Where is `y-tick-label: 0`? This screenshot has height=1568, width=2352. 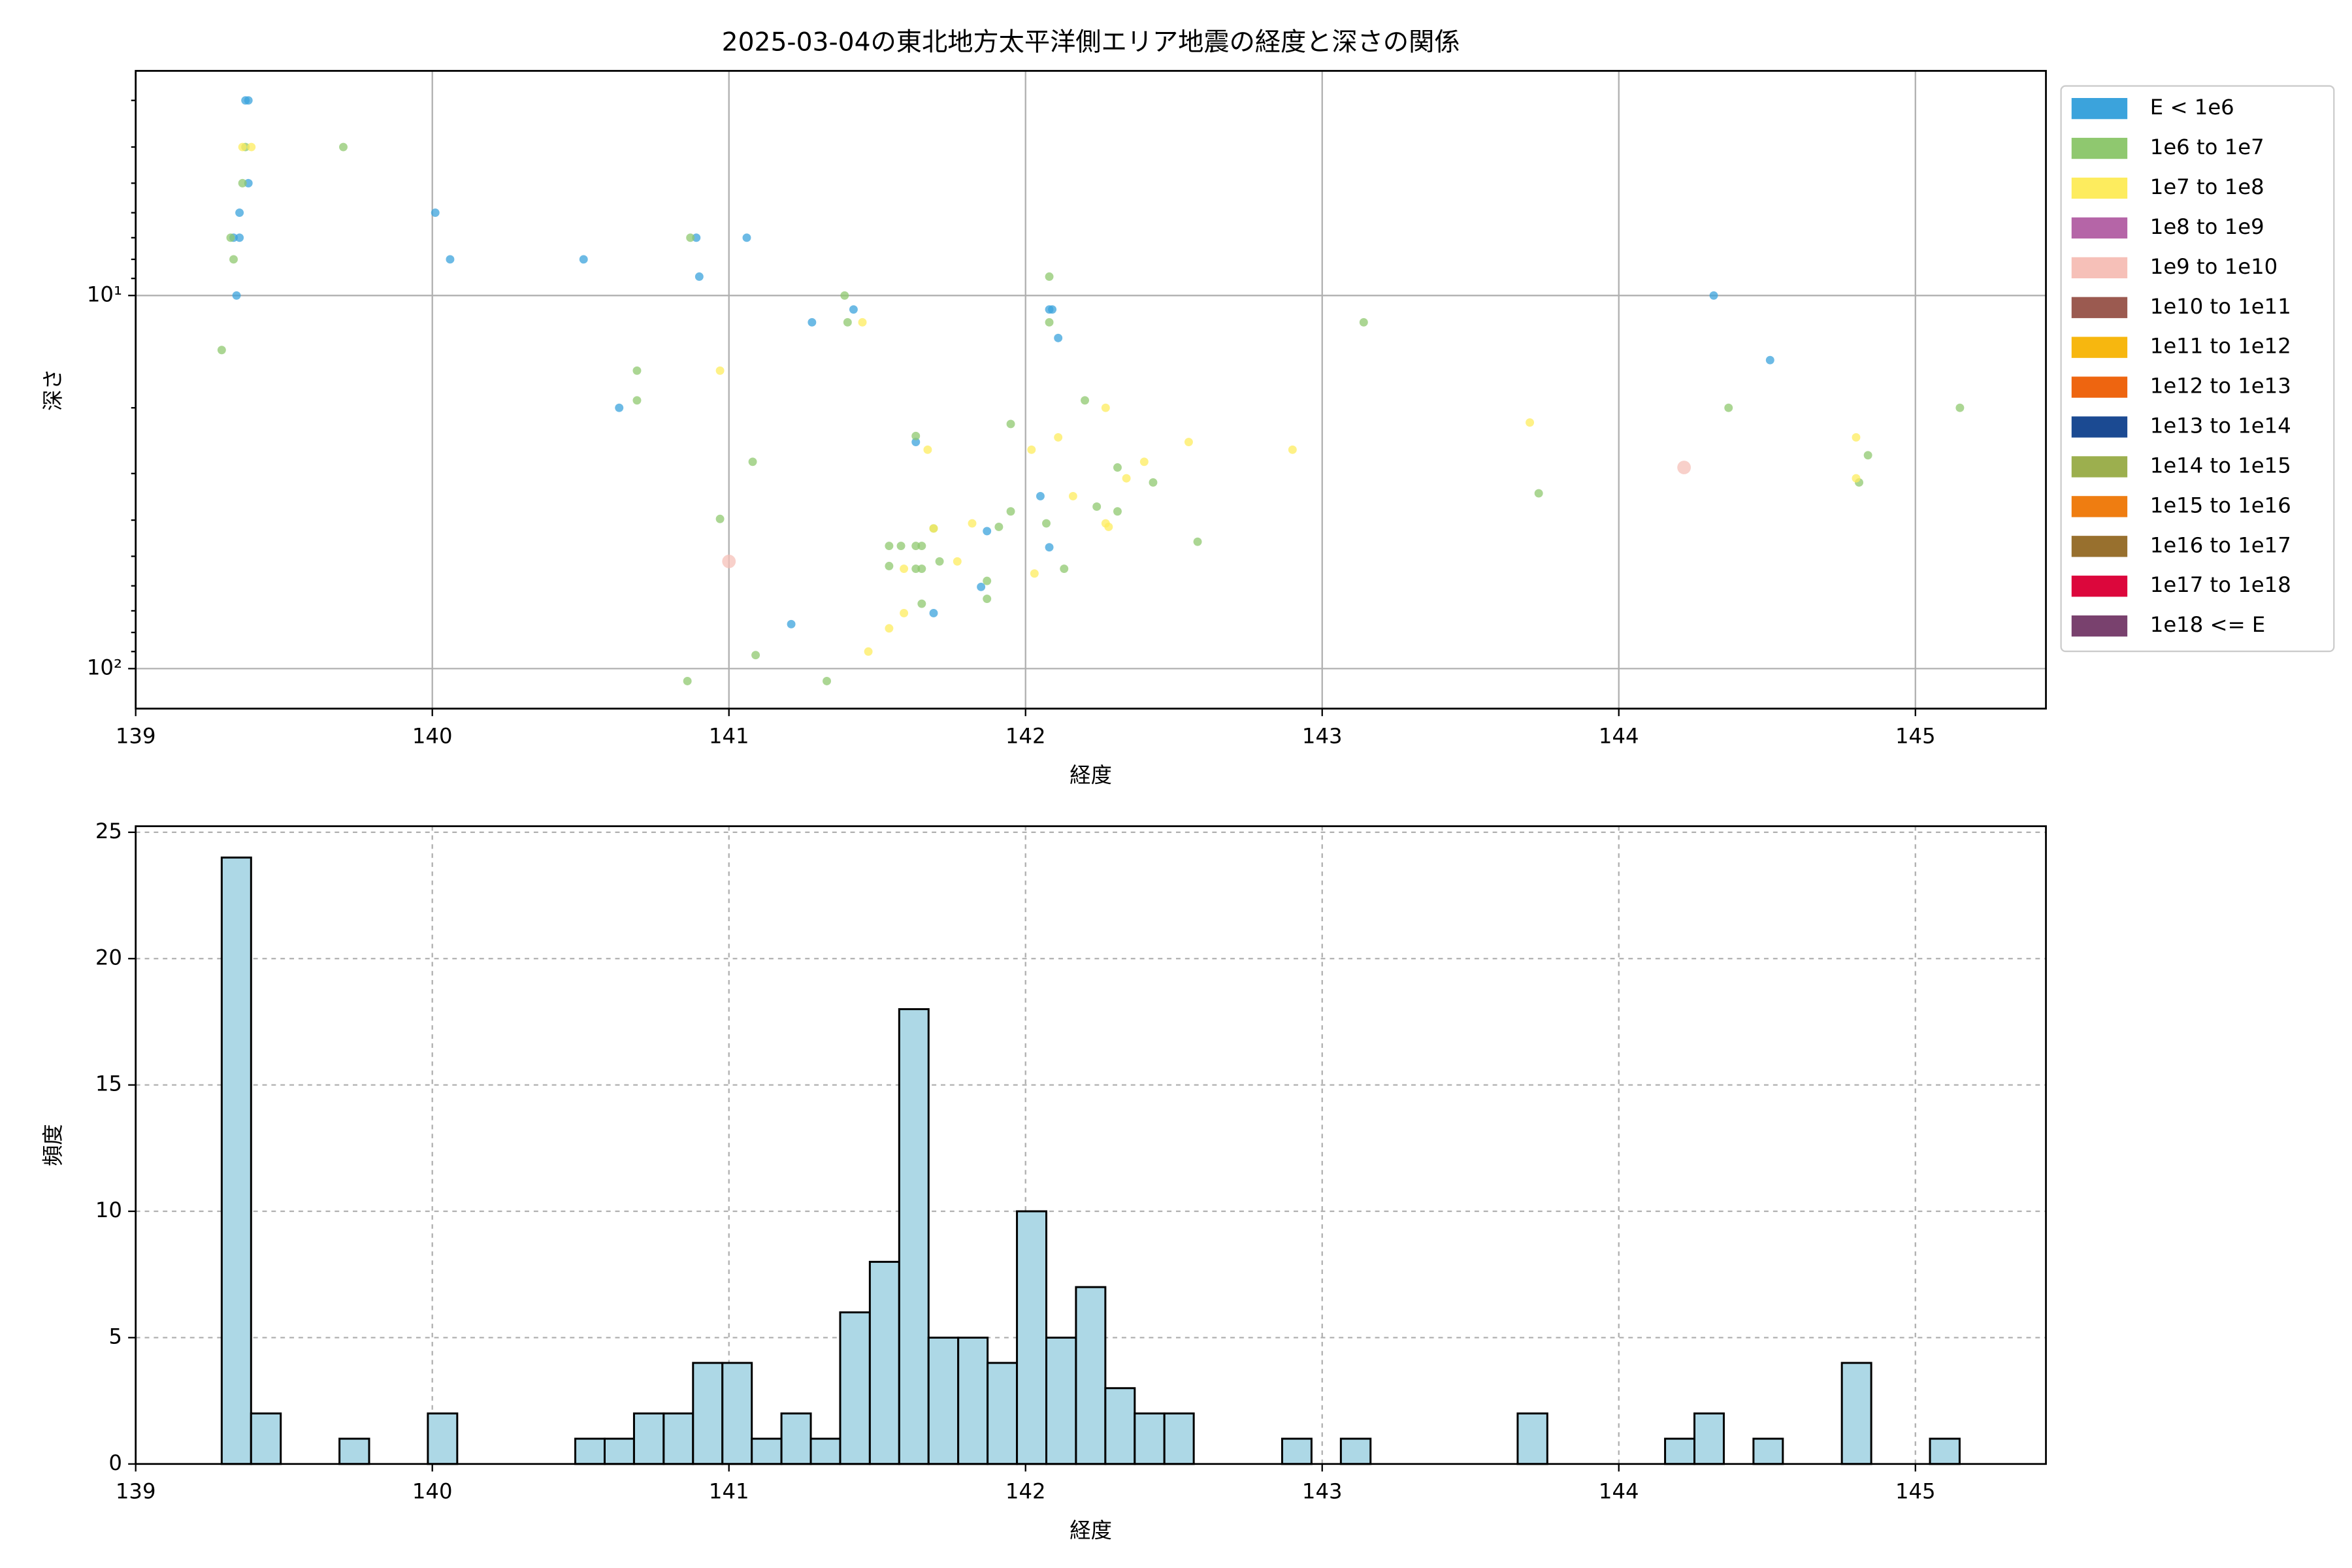 y-tick-label: 0 is located at coordinates (115, 1462).